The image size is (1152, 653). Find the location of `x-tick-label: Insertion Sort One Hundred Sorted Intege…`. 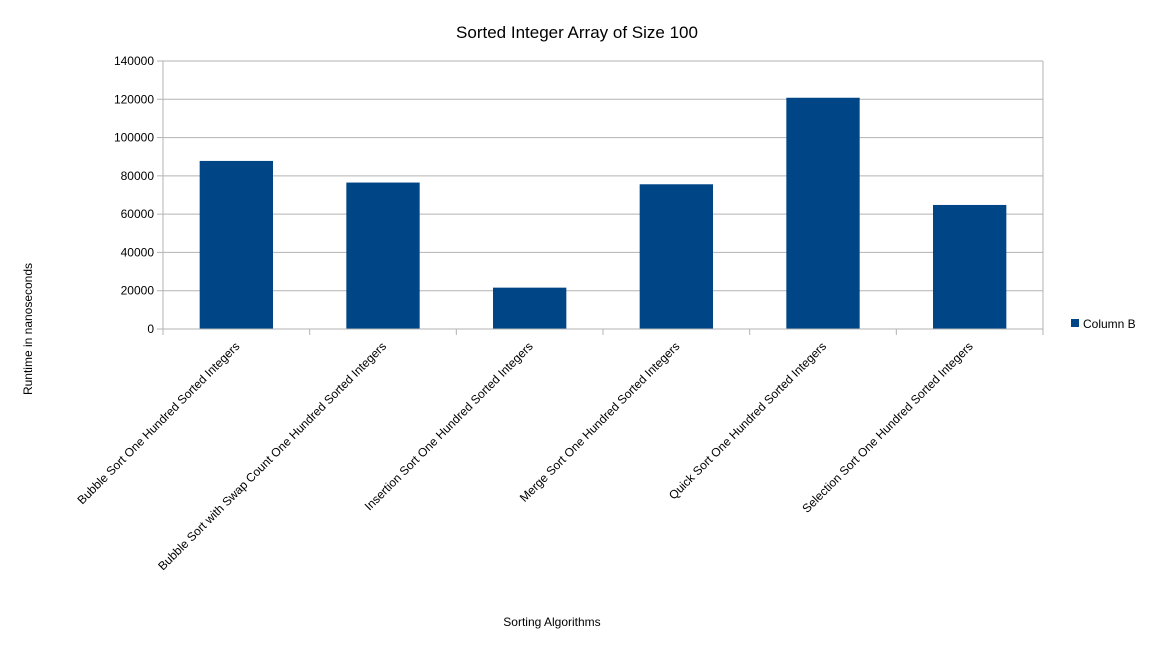

x-tick-label: Insertion Sort One Hundred Sorted Intege… is located at coordinates (449, 426).